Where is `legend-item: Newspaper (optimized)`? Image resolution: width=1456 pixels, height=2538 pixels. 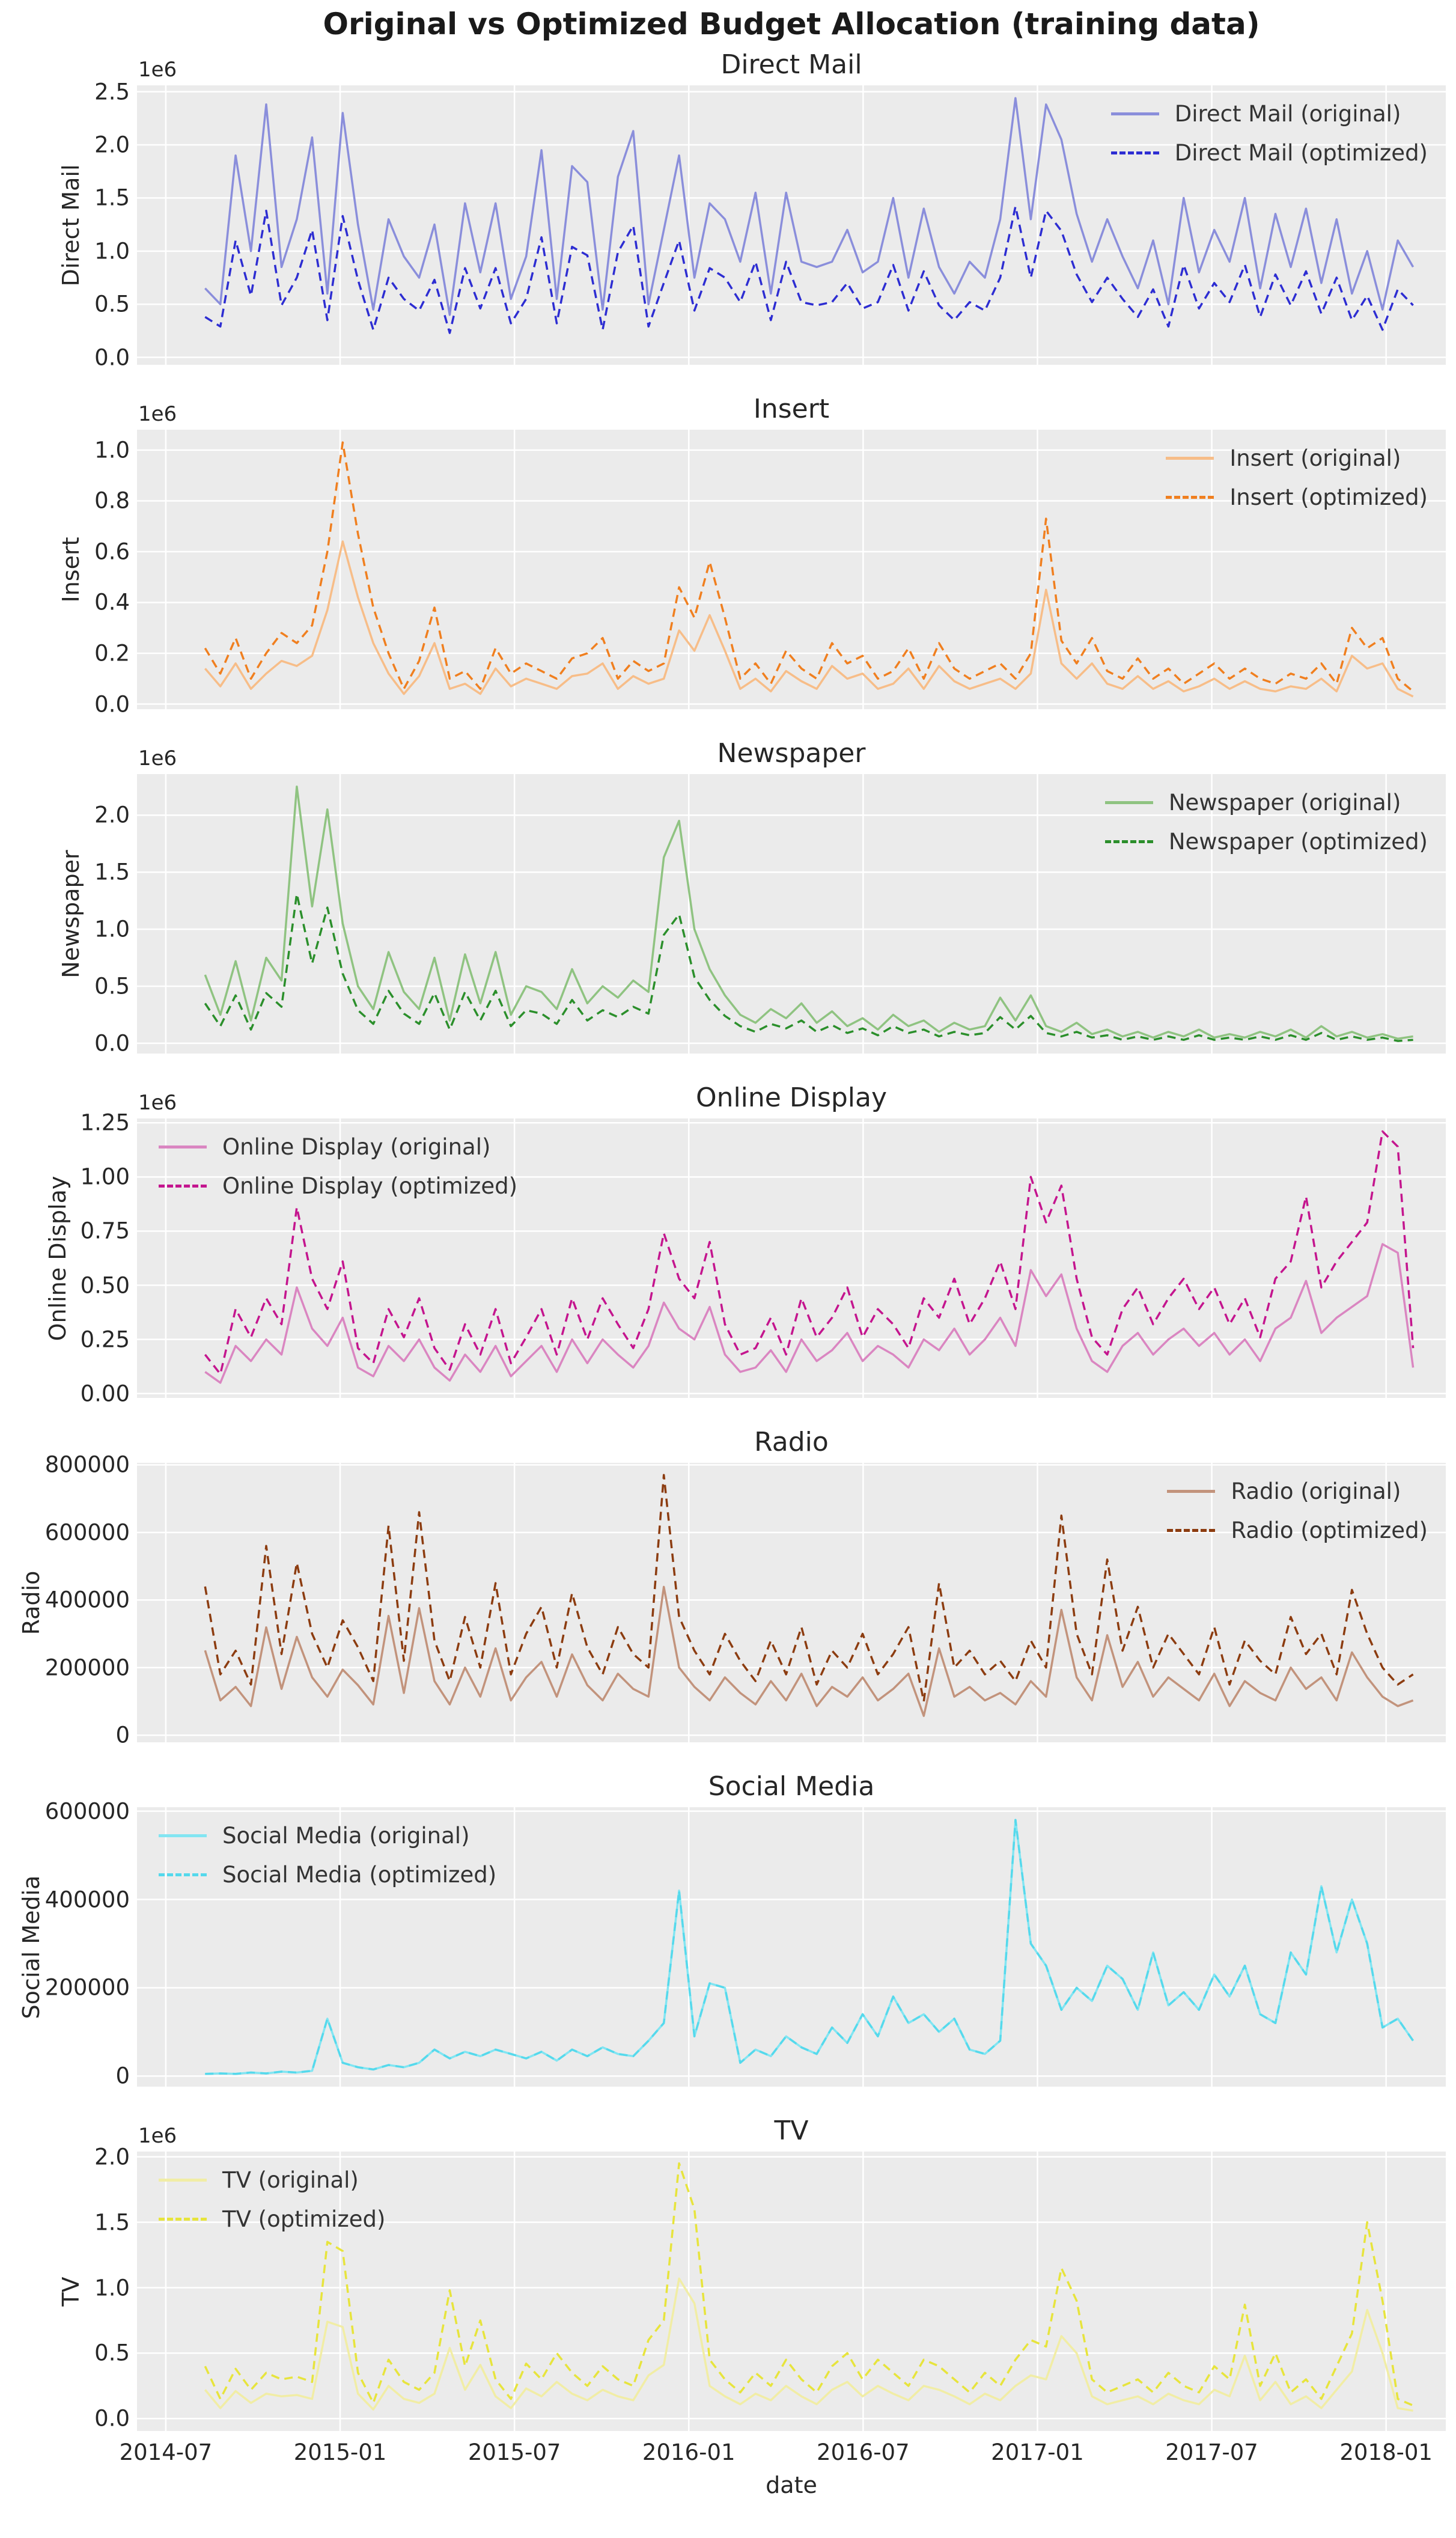 legend-item: Newspaper (optimized) is located at coordinates (1266, 842).